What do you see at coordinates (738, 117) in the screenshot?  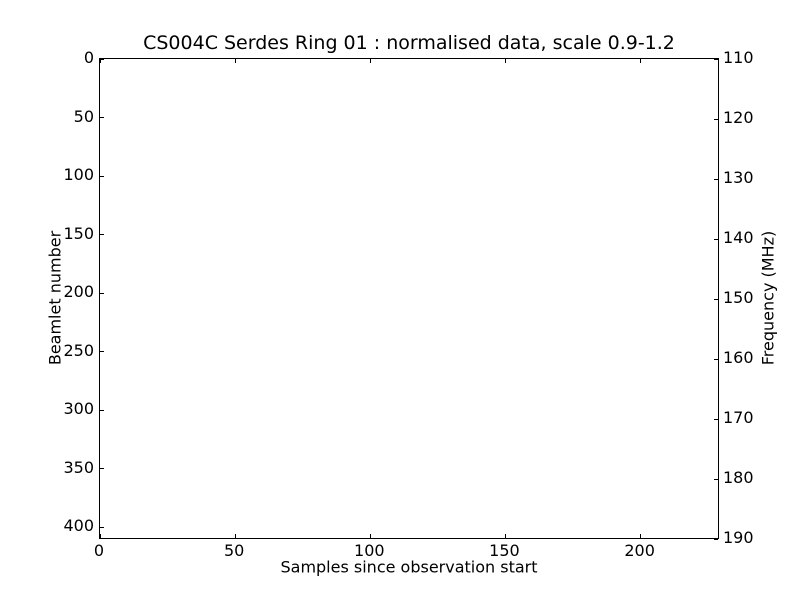 I see `y-tick-label-right: 120` at bounding box center [738, 117].